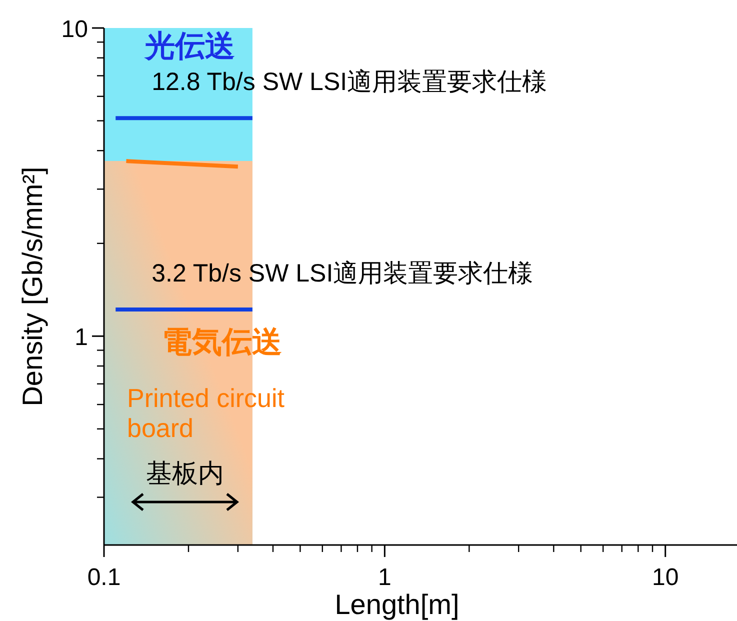 This screenshot has width=737, height=621. Describe the element at coordinates (397, 604) in the screenshot. I see `x-axis-title: Length[m]` at that location.